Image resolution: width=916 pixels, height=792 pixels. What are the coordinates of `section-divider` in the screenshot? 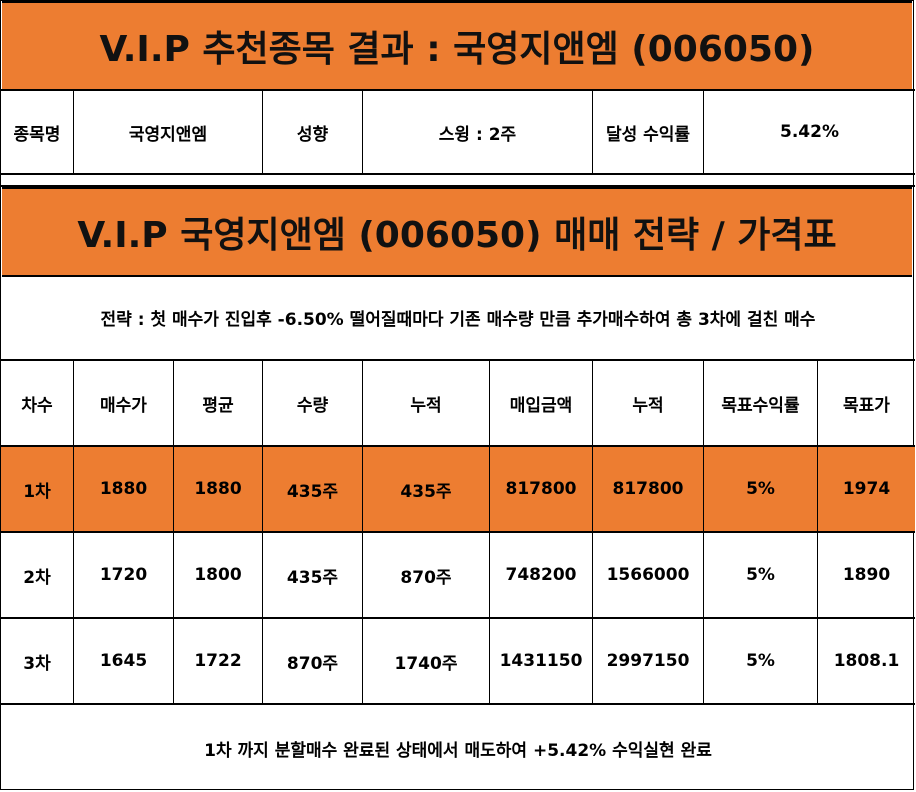 It's located at (458, 181).